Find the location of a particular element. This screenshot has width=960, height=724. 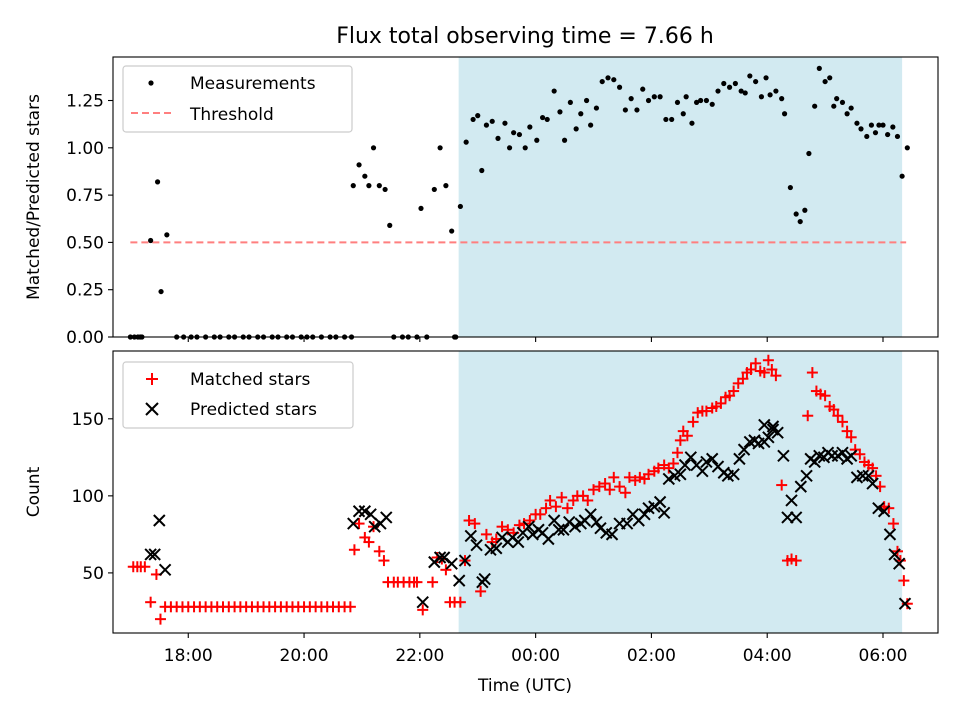

x-tick-label: 04:00 is located at coordinates (767, 656).